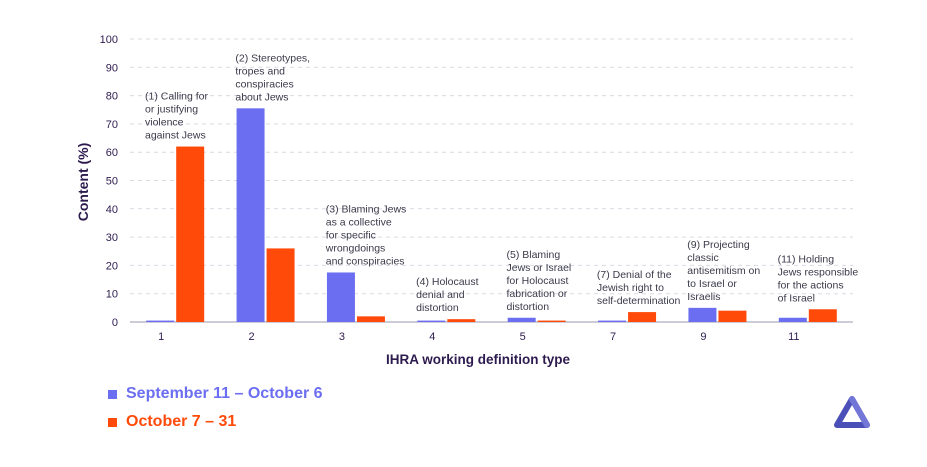 This screenshot has height=467, width=927. What do you see at coordinates (351, 235) in the screenshot?
I see `annotation-line: for specific` at bounding box center [351, 235].